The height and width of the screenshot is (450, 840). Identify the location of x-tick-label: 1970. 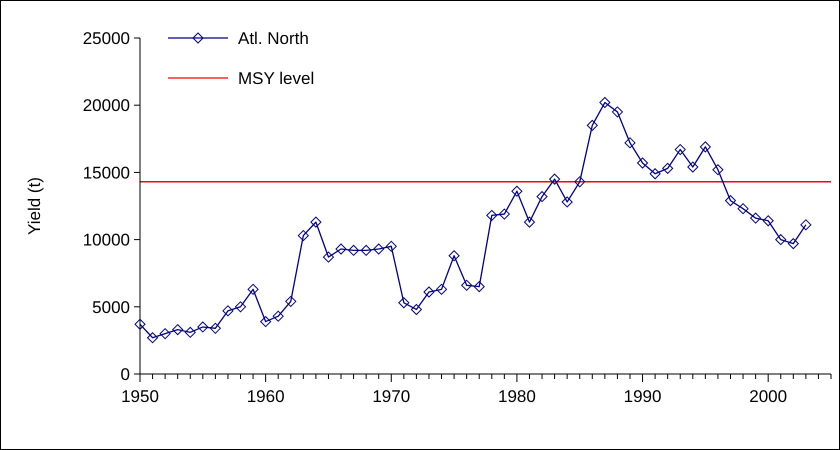
(391, 396).